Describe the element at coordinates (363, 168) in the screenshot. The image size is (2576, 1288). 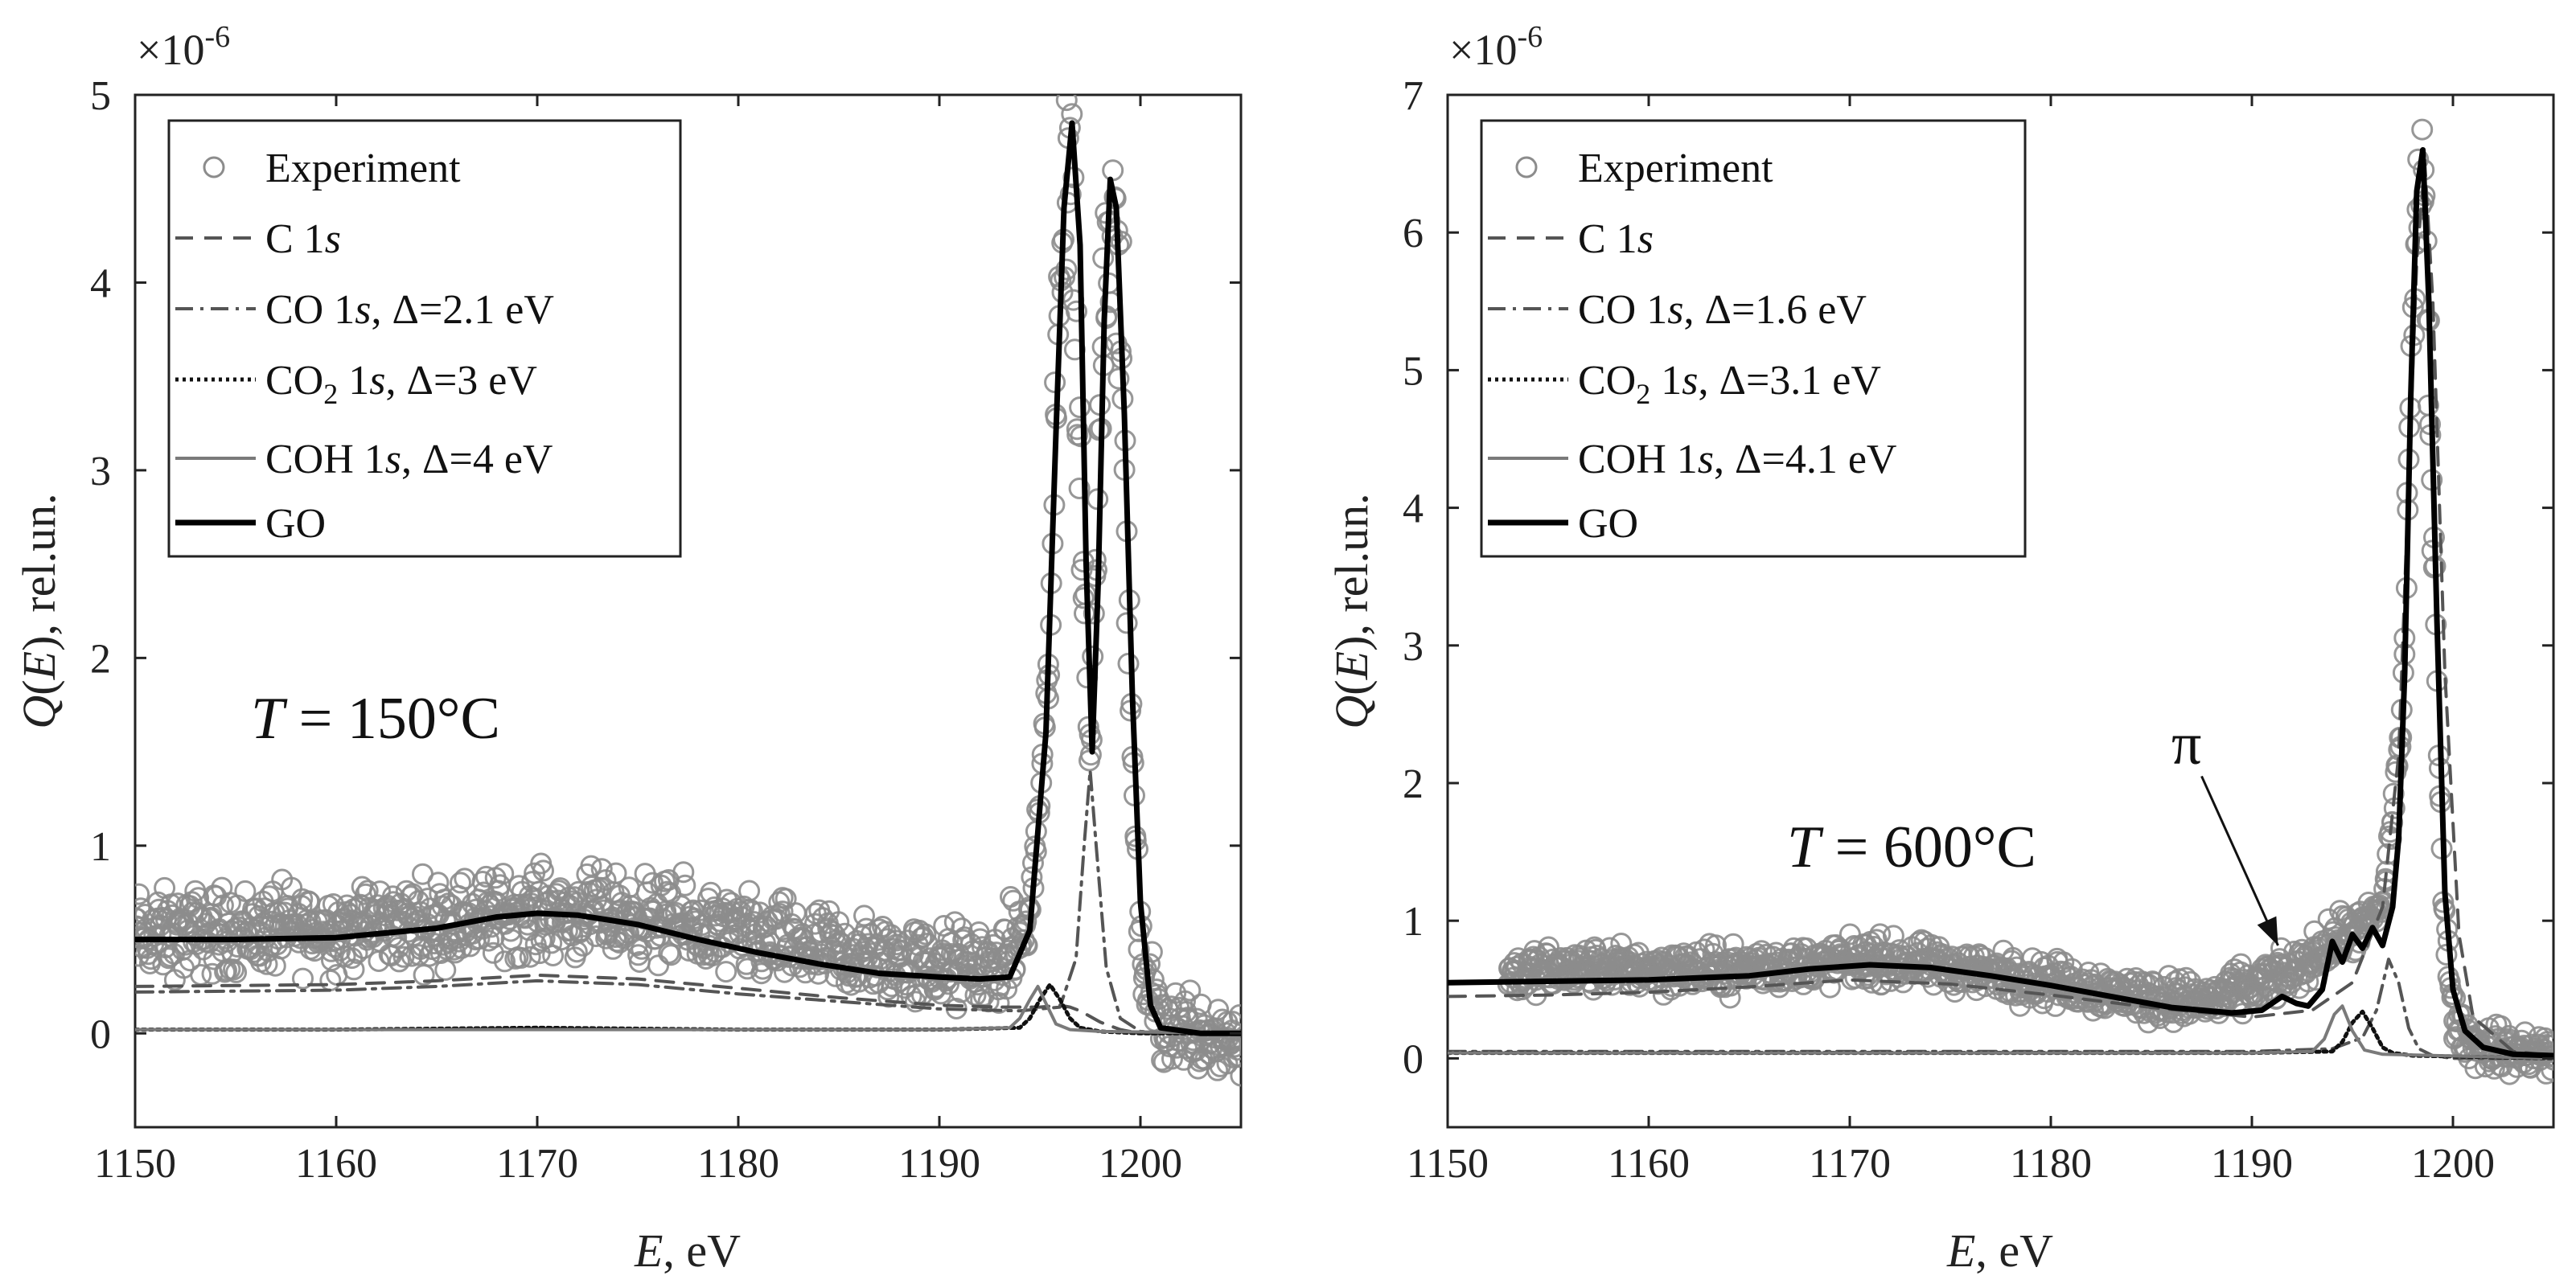
I see `legend-label-experiment: Experiment` at that location.